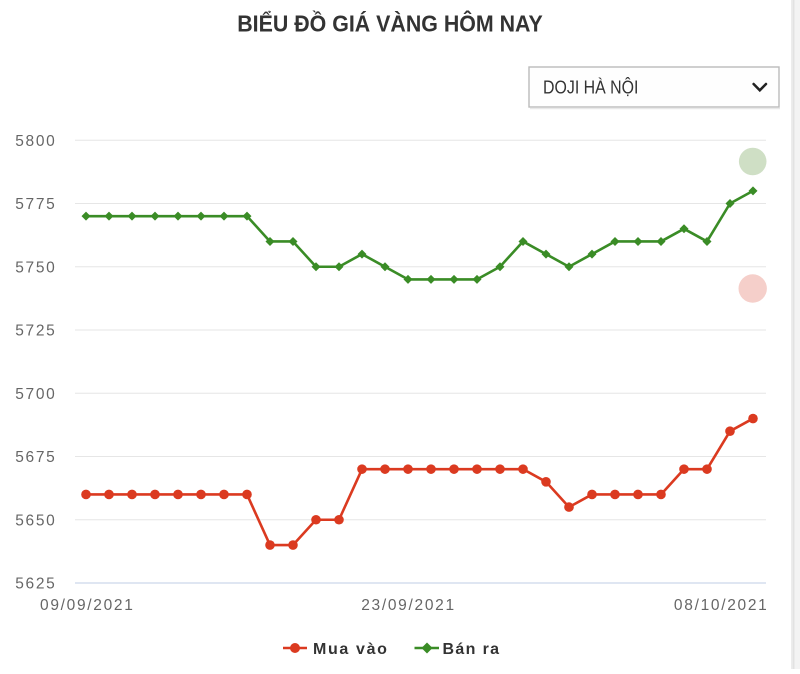 The height and width of the screenshot is (674, 800). What do you see at coordinates (87, 605) in the screenshot?
I see `svg-text: 09/09/2021` at bounding box center [87, 605].